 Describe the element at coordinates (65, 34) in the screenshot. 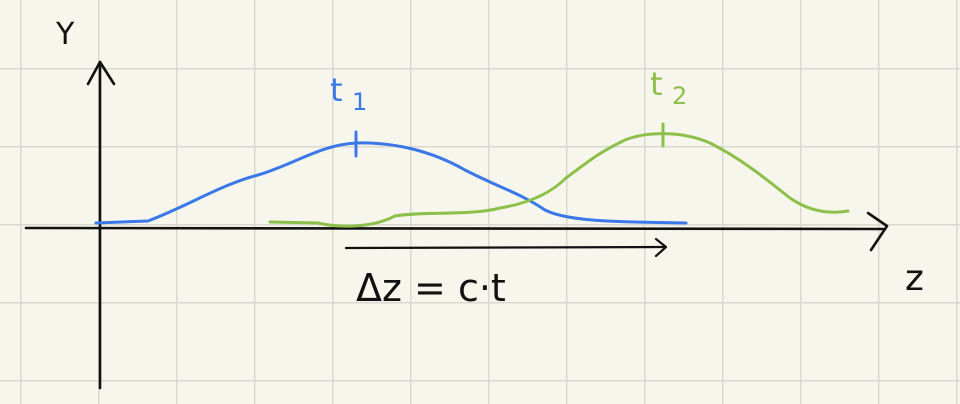

I see `y-axis-label: Y` at that location.